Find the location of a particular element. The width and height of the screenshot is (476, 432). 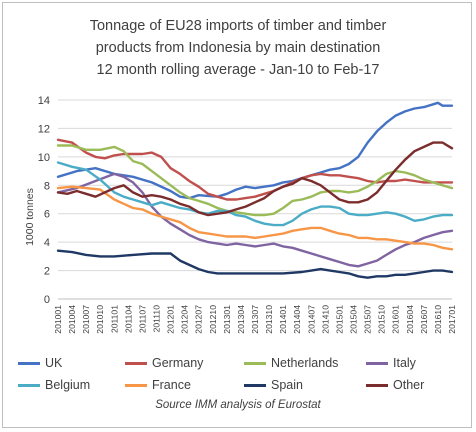

x-tick-label: 201604 is located at coordinates (410, 319).